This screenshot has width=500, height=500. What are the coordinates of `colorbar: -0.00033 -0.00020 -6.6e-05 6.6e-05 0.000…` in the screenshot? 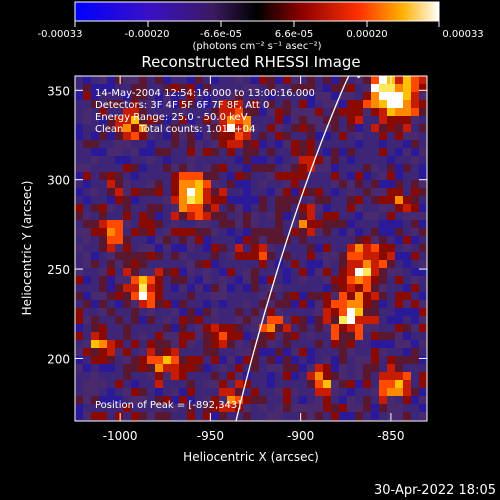 It's located at (261, 26).